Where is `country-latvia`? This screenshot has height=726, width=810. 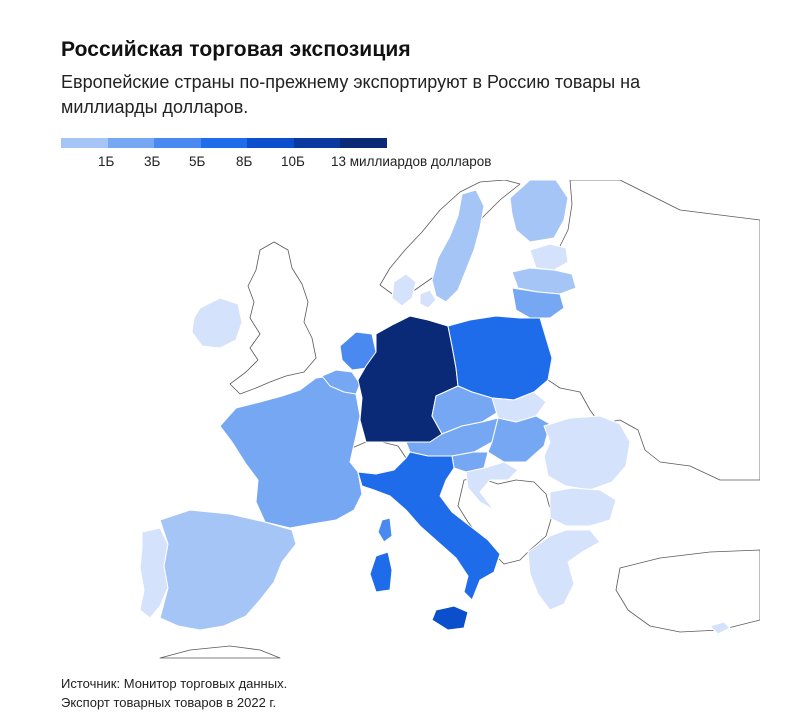 country-latvia is located at coordinates (544, 281).